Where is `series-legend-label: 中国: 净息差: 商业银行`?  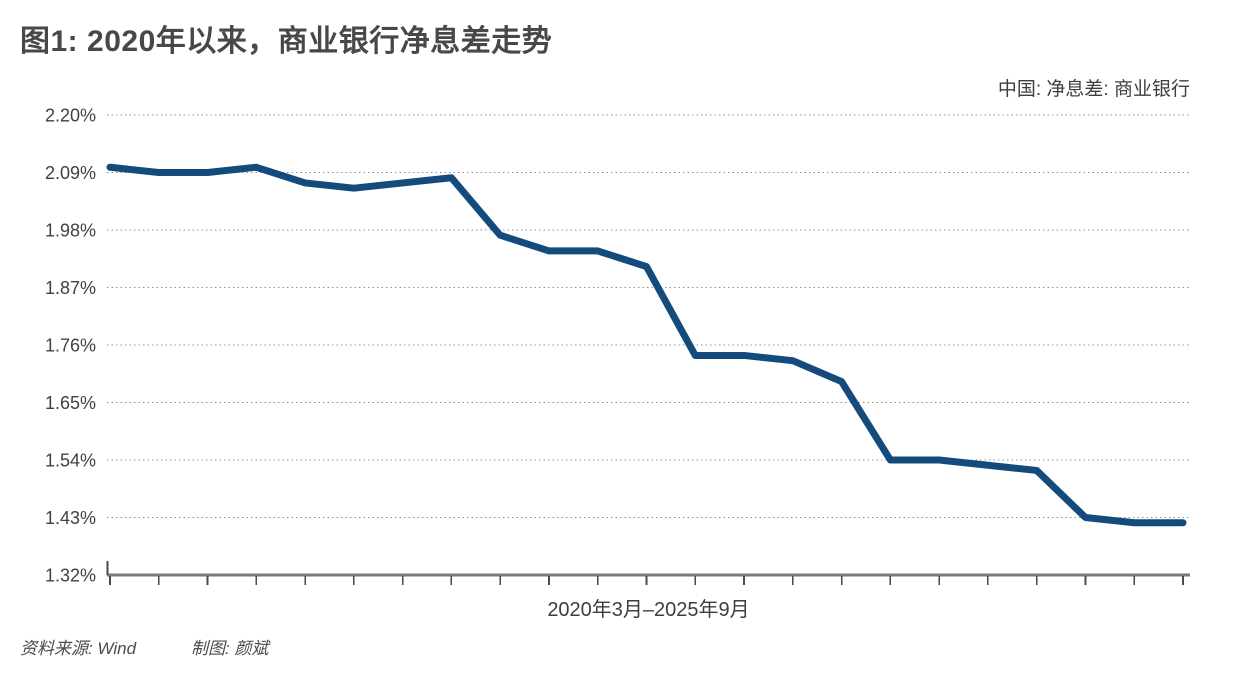
series-legend-label: 中国: 净息差: 商业银行 is located at coordinates (1093, 89).